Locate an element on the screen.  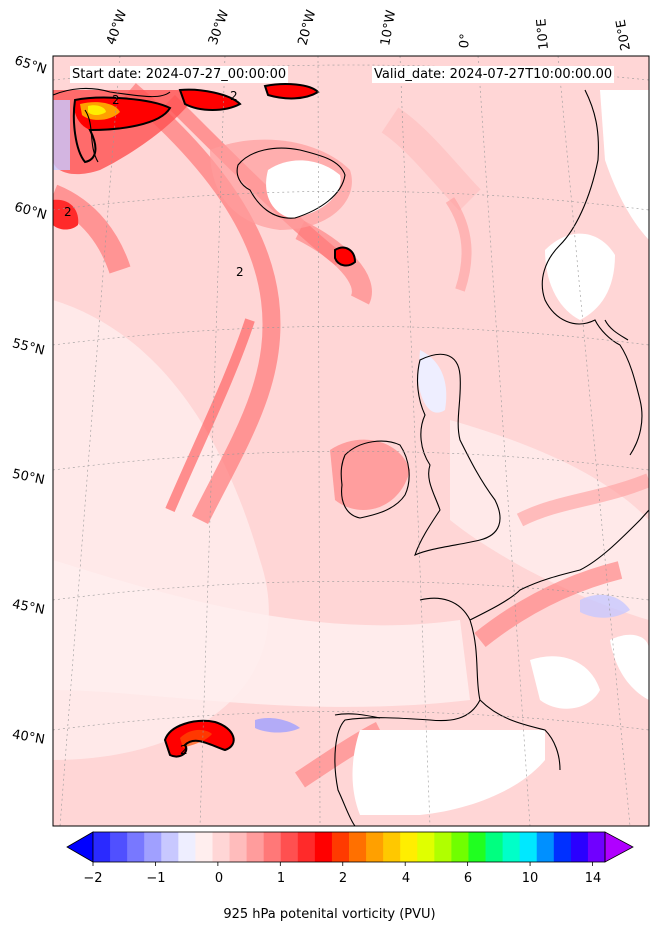
colorbar-tick-label: 4 is located at coordinates (406, 878).